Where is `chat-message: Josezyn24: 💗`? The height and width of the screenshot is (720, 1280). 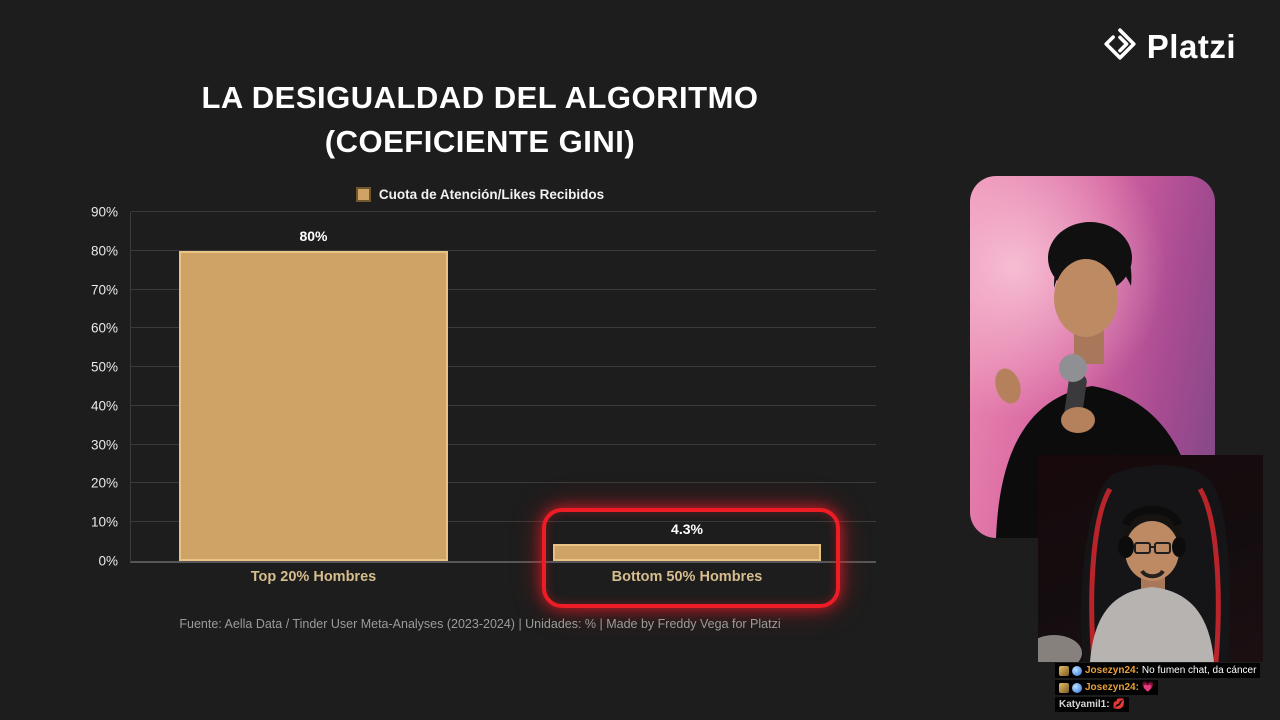 chat-message: Josezyn24: 💗 is located at coordinates (1107, 687).